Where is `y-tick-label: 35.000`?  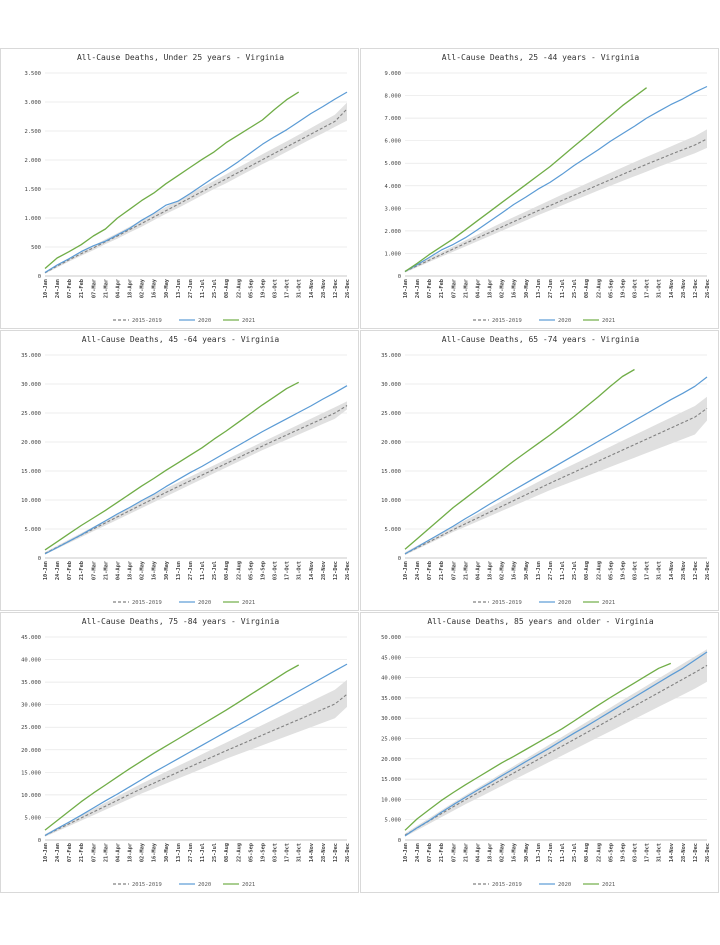
y-tick-label: 35.000 is located at coordinates (391, 356).